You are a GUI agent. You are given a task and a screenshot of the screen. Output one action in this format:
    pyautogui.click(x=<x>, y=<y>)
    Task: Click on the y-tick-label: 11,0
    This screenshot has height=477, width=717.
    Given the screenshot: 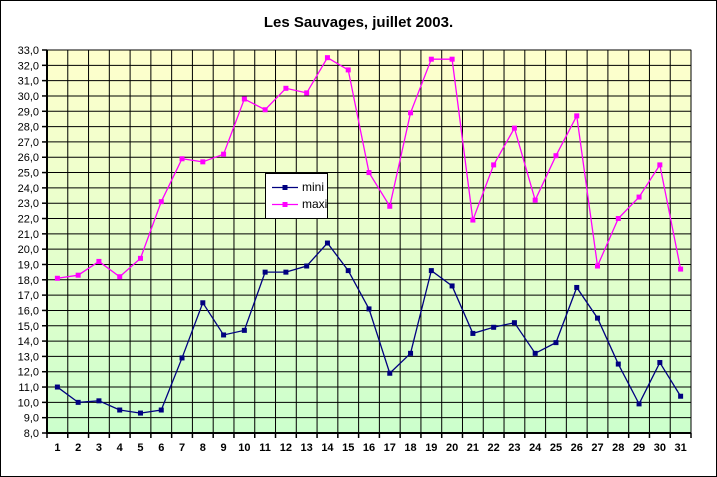 What is the action you would take?
    pyautogui.click(x=28, y=388)
    